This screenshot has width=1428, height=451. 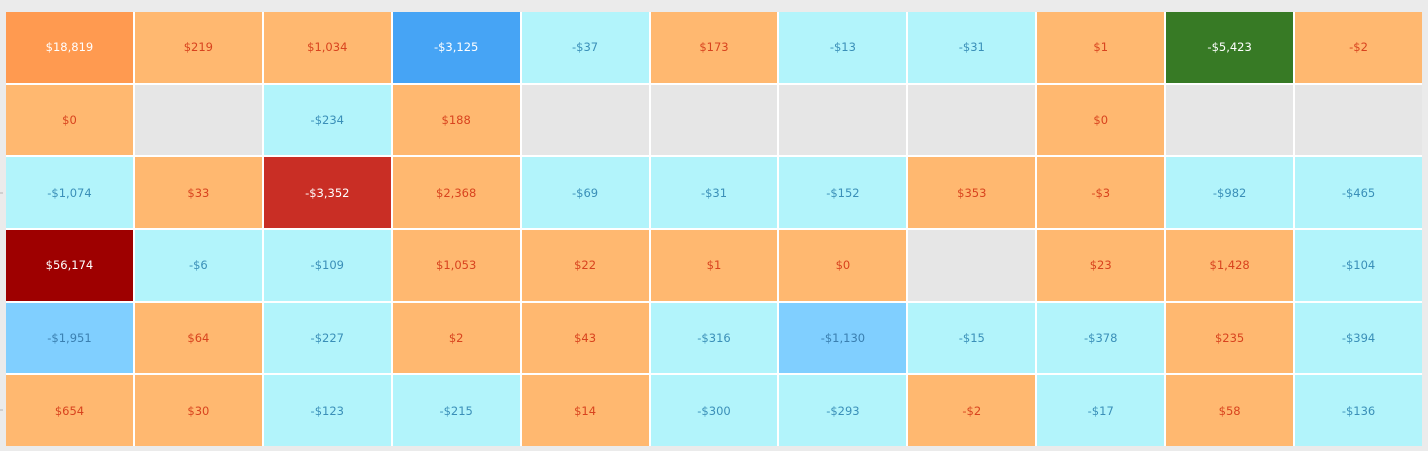 I want to click on heatmap-cell-r4-c1: $56,174, so click(x=69, y=265).